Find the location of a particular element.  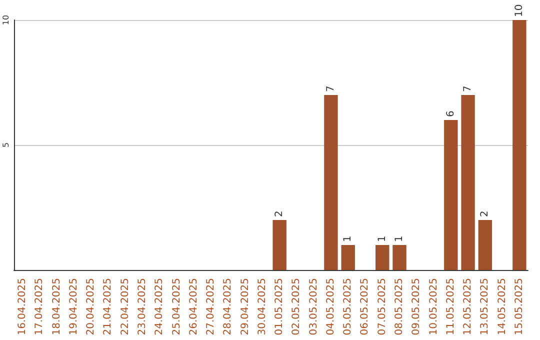

x-tick-label: 12.05.2025 is located at coordinates (468, 307).